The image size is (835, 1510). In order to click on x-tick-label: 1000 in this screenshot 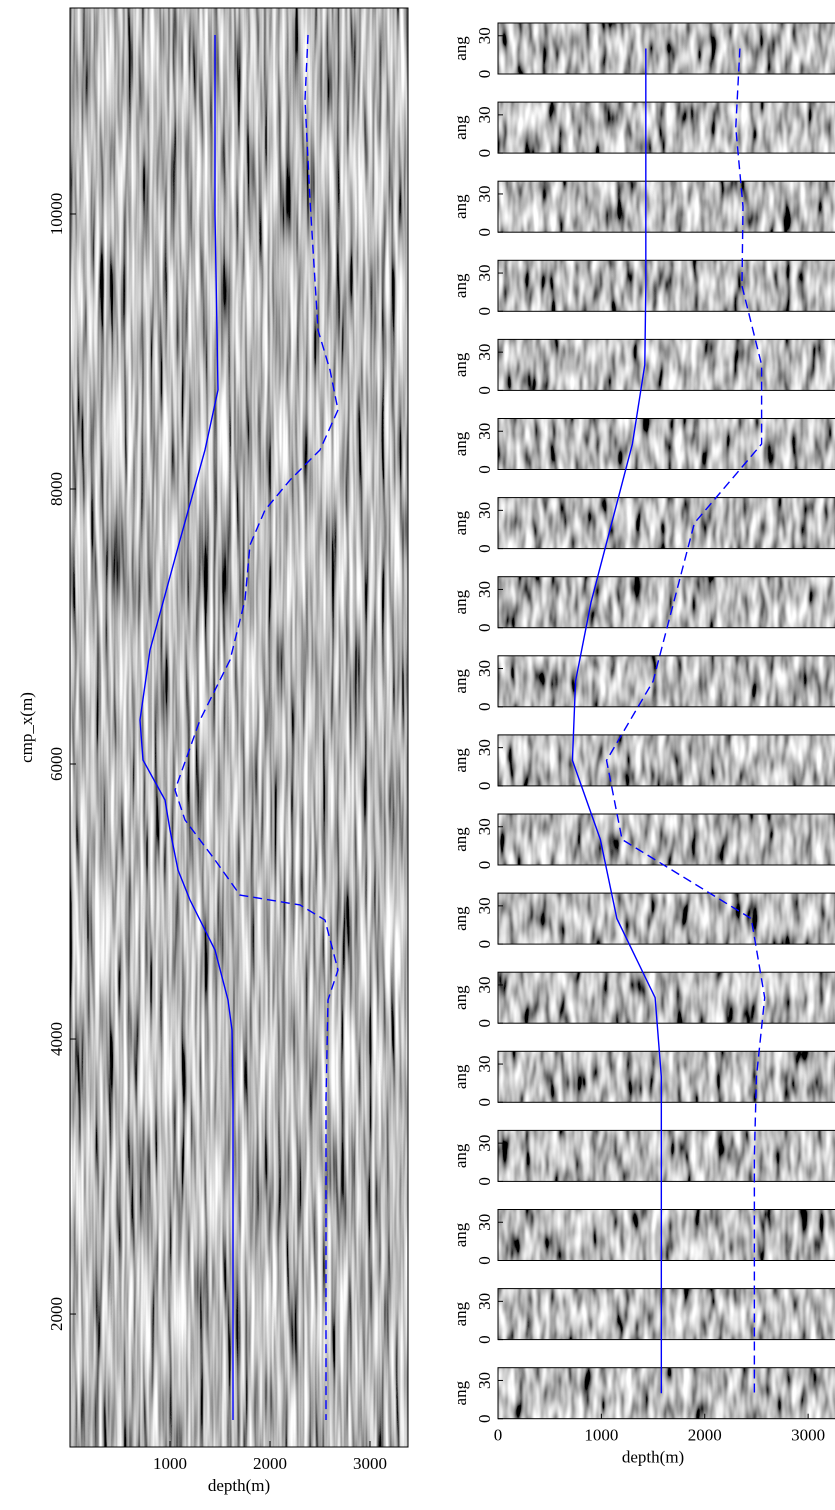, I will do `click(601, 1435)`.